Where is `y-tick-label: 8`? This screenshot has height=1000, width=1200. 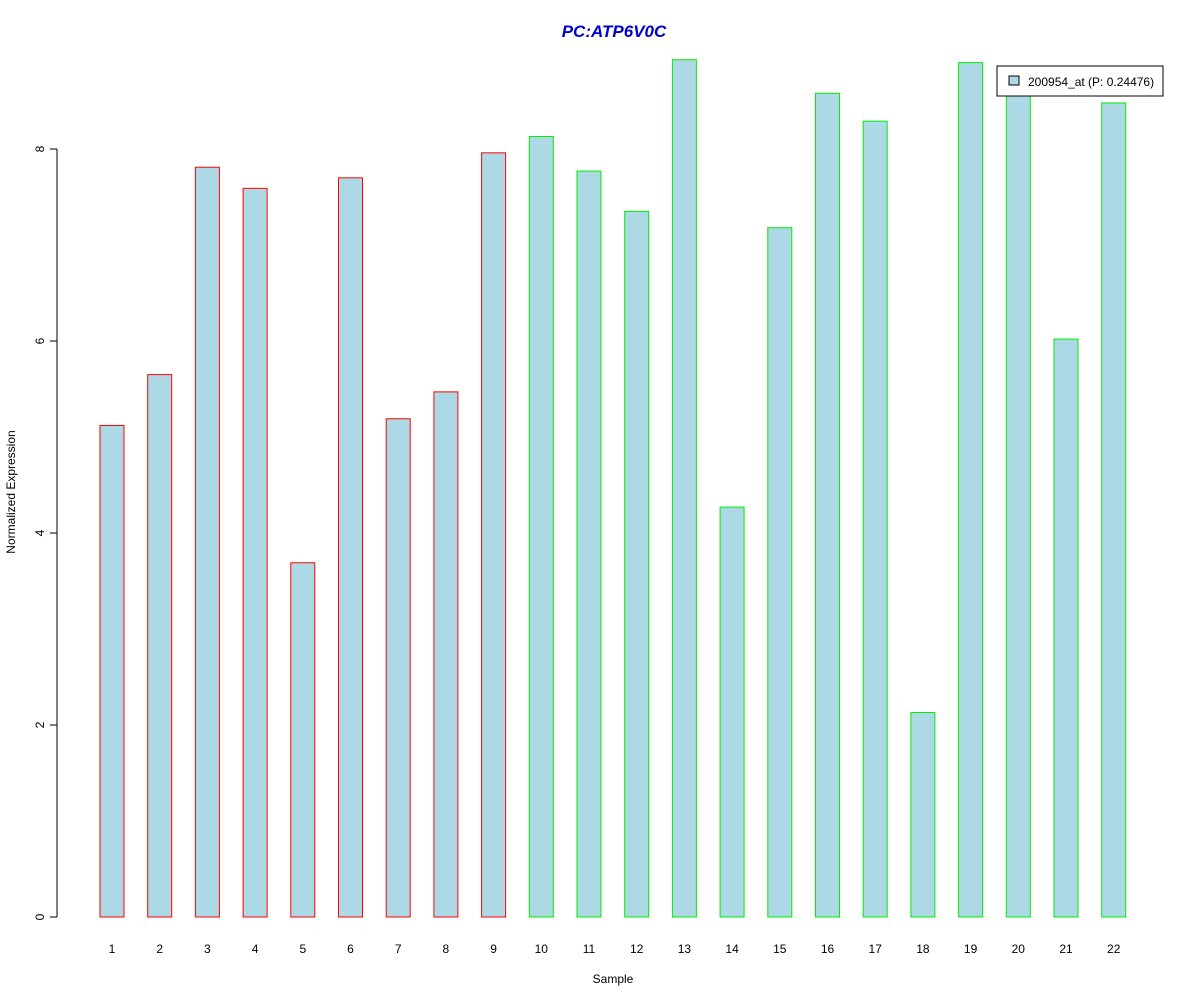 y-tick-label: 8 is located at coordinates (40, 148).